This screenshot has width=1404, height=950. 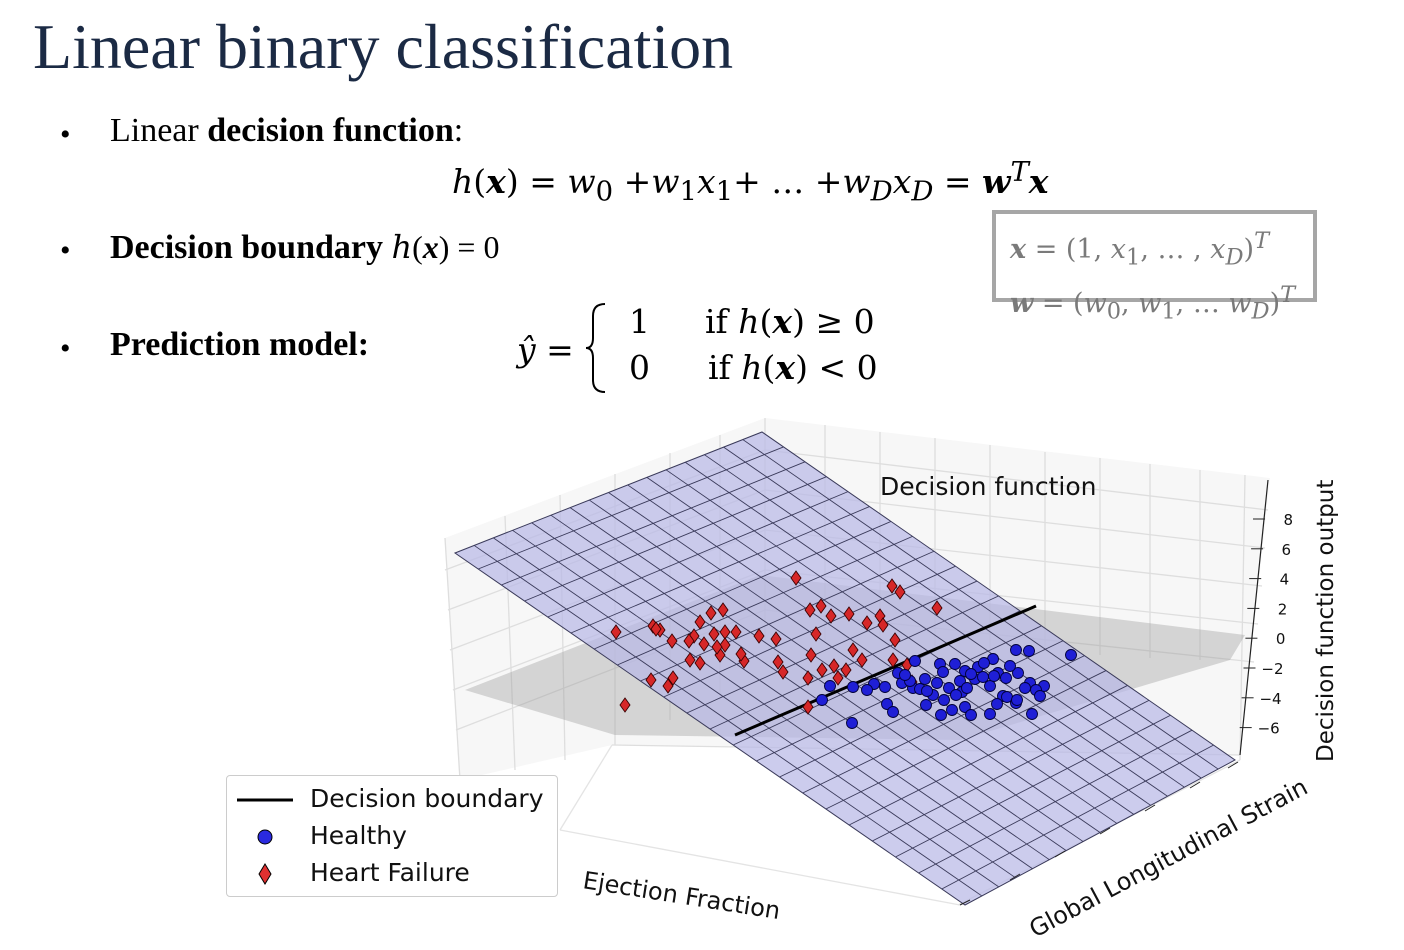 What do you see at coordinates (1287, 550) in the screenshot?
I see `z-tick-label: 6` at bounding box center [1287, 550].